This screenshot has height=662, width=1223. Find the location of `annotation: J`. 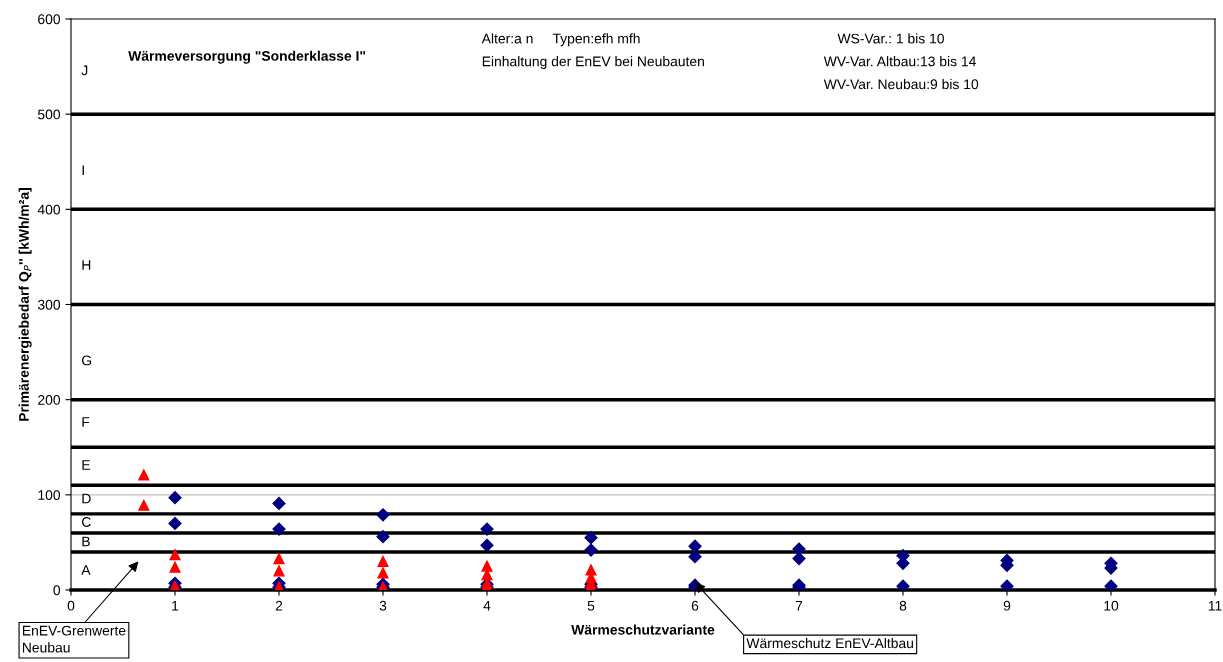

annotation: J is located at coordinates (84, 70).